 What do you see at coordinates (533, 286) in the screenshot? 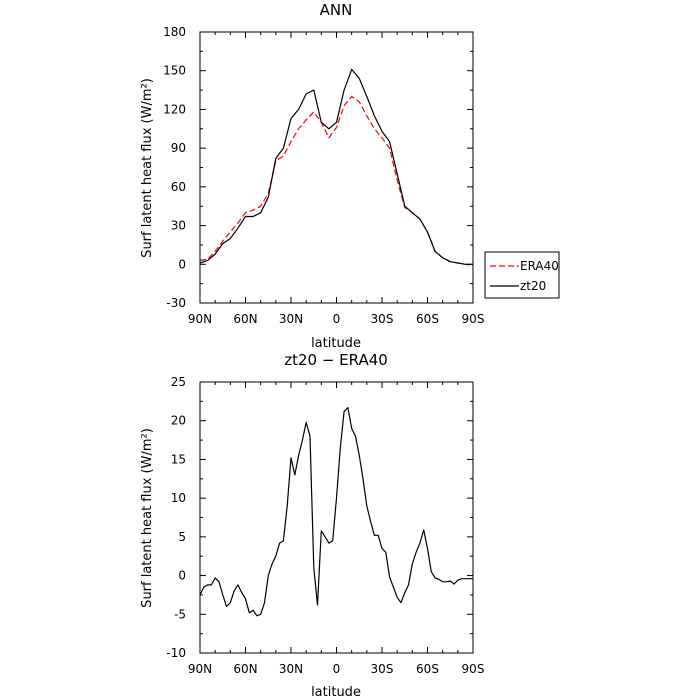
I see `legend-label-zt20: zt20` at bounding box center [533, 286].